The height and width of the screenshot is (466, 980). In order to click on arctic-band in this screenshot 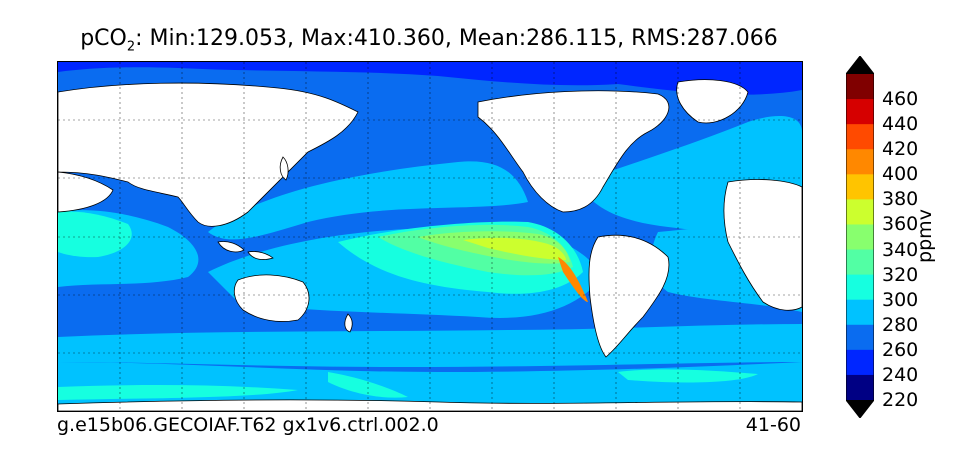, I will do `click(430, 78)`.